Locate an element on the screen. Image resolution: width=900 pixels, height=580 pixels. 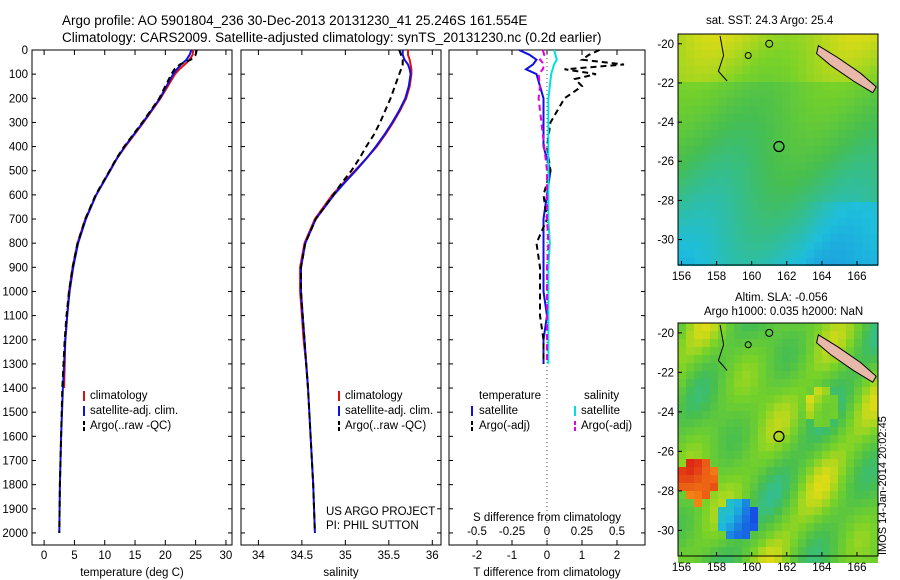
legend-label: satellite is located at coordinates (600, 411).